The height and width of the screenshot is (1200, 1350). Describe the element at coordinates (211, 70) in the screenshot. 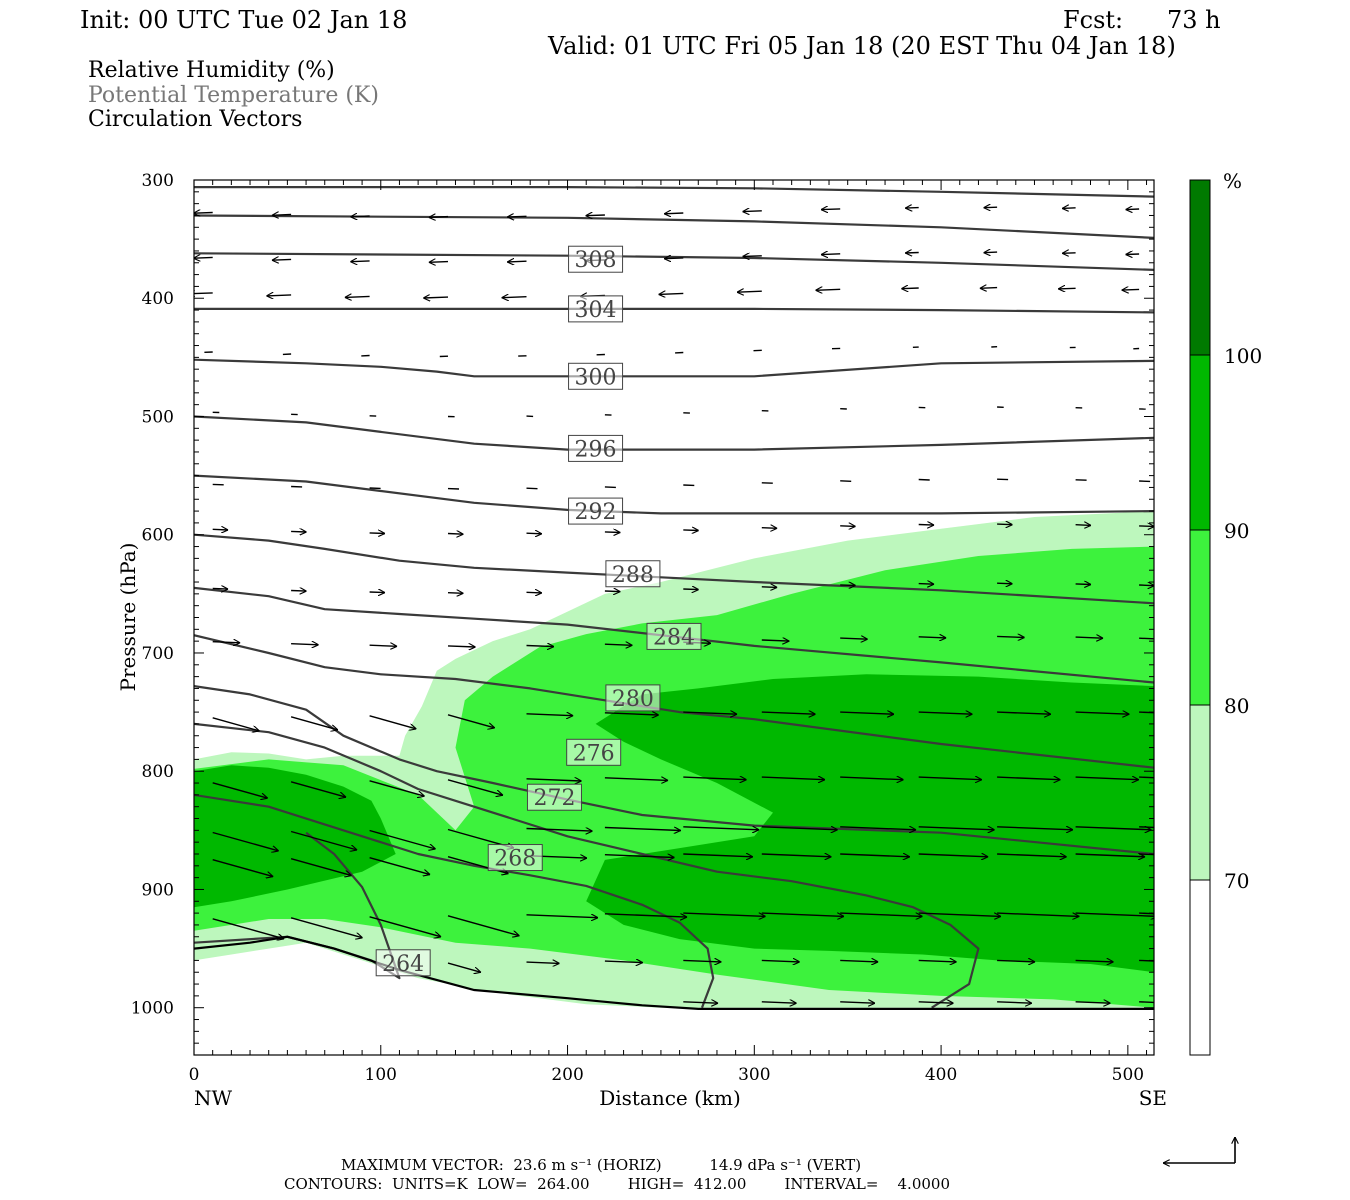

I see `legend-relative-humidity: Relative Humidity (%)` at that location.